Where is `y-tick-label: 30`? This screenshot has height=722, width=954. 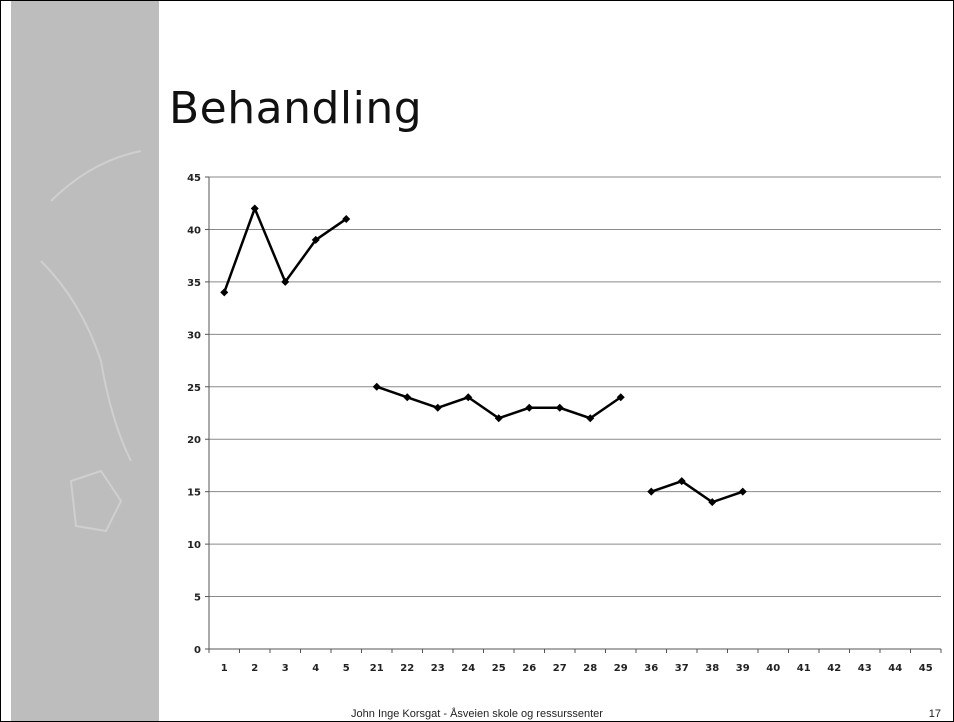
y-tick-label: 30 is located at coordinates (194, 335).